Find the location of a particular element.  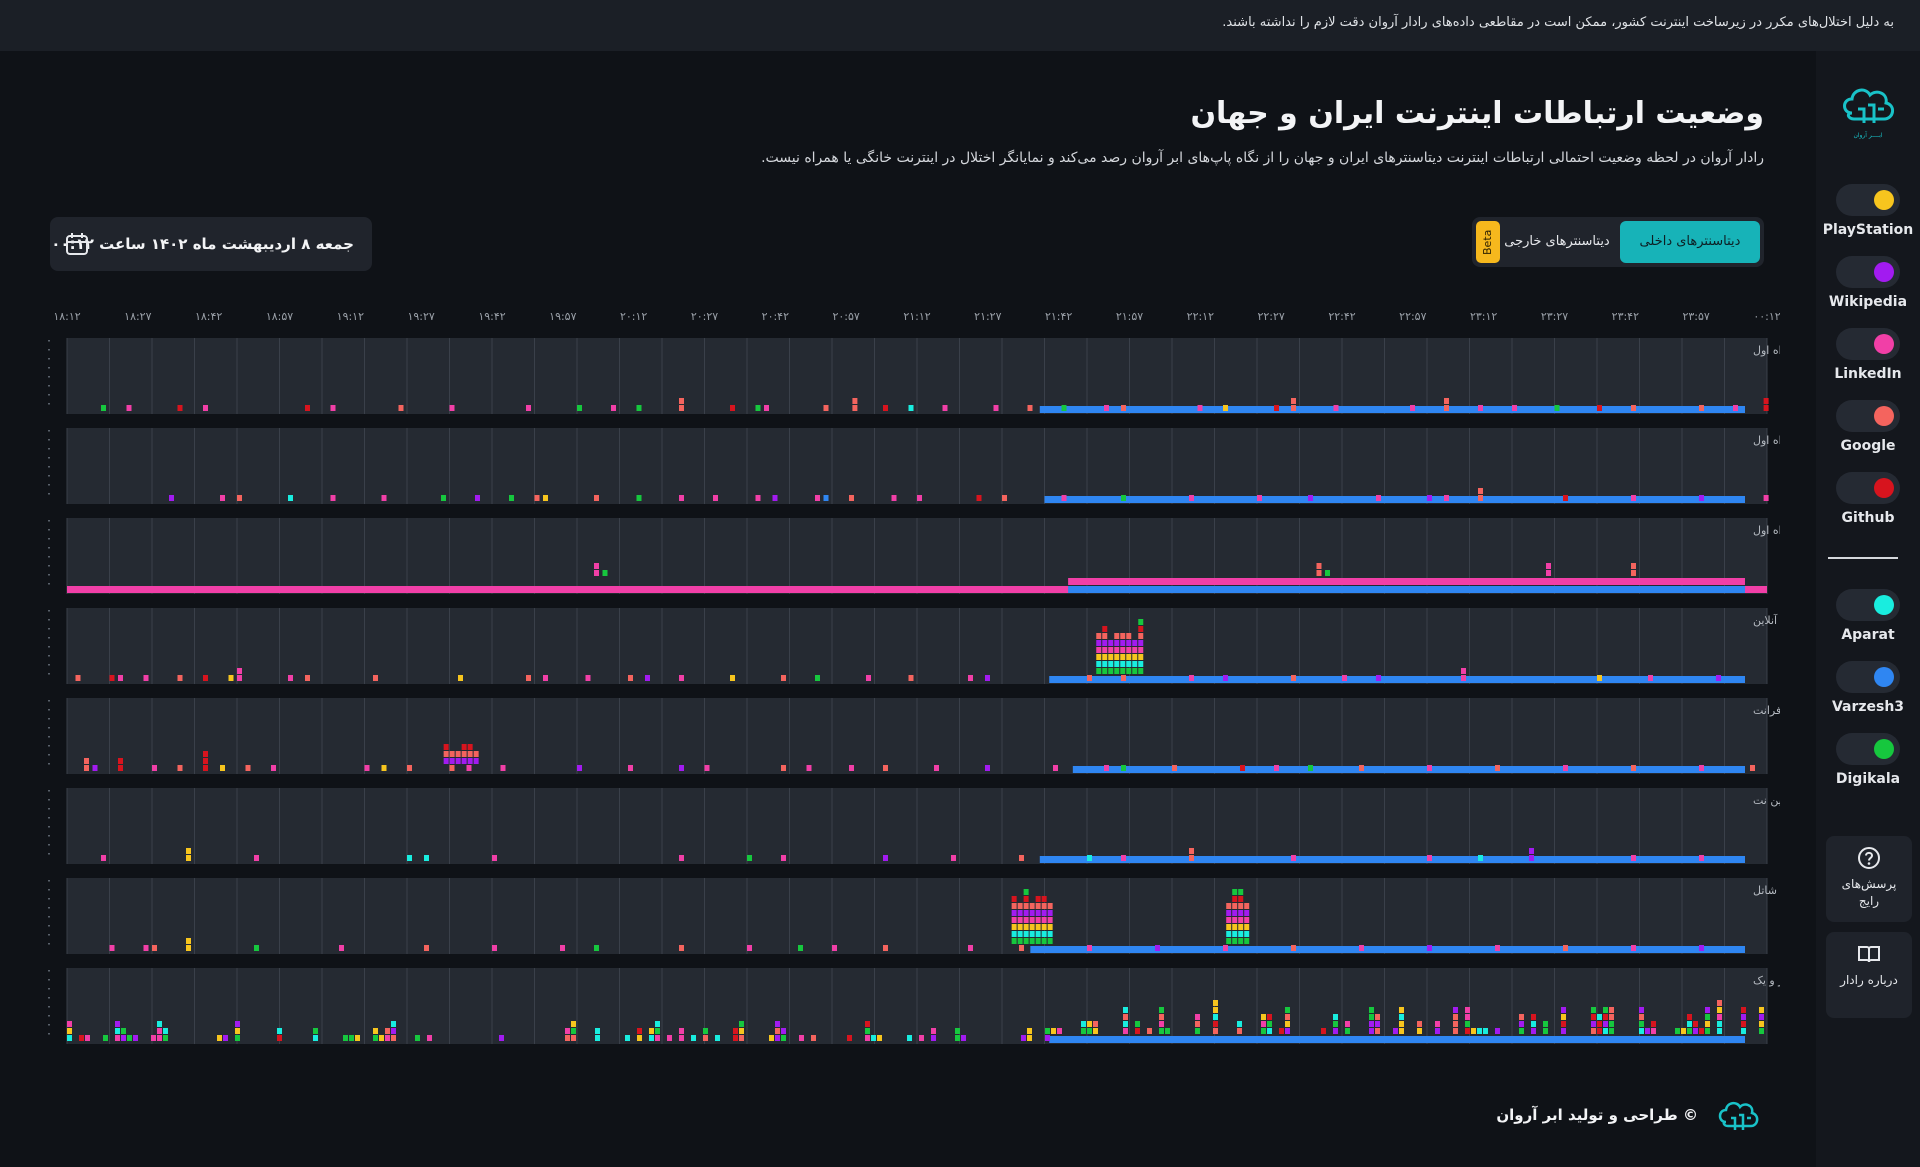

x-tick-label: ۱۸:۱۲ is located at coordinates (66, 316).